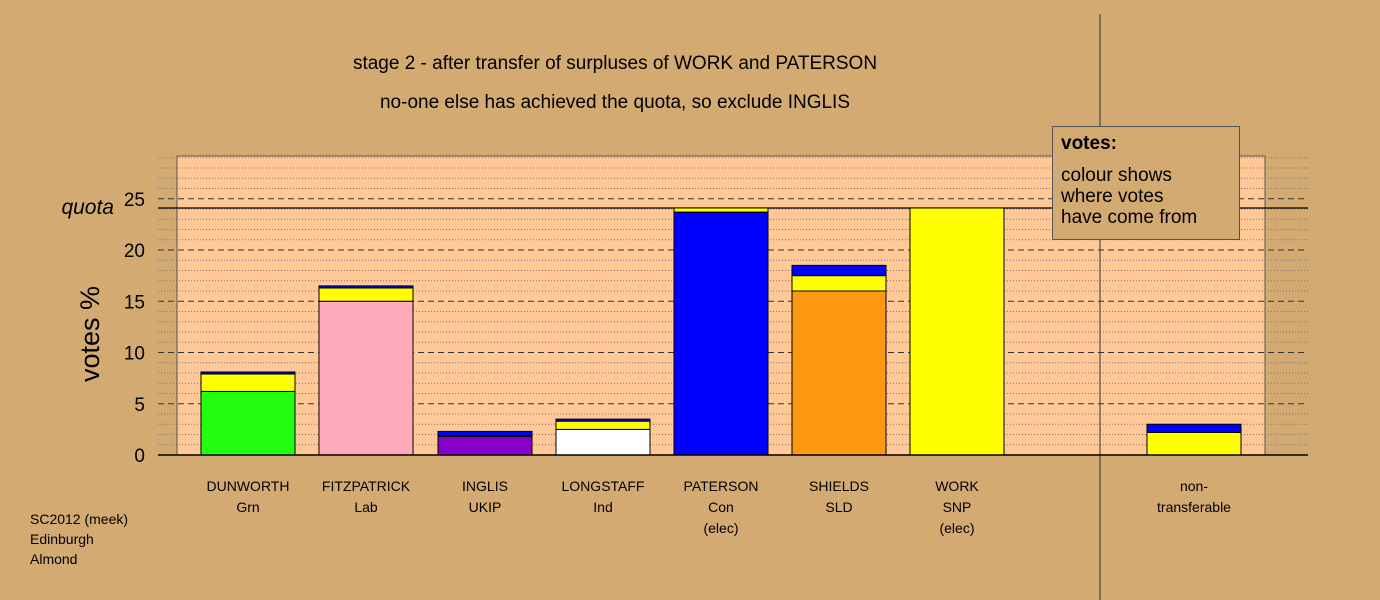 The width and height of the screenshot is (1380, 600). I want to click on footer-constituency: Almond, so click(54, 559).